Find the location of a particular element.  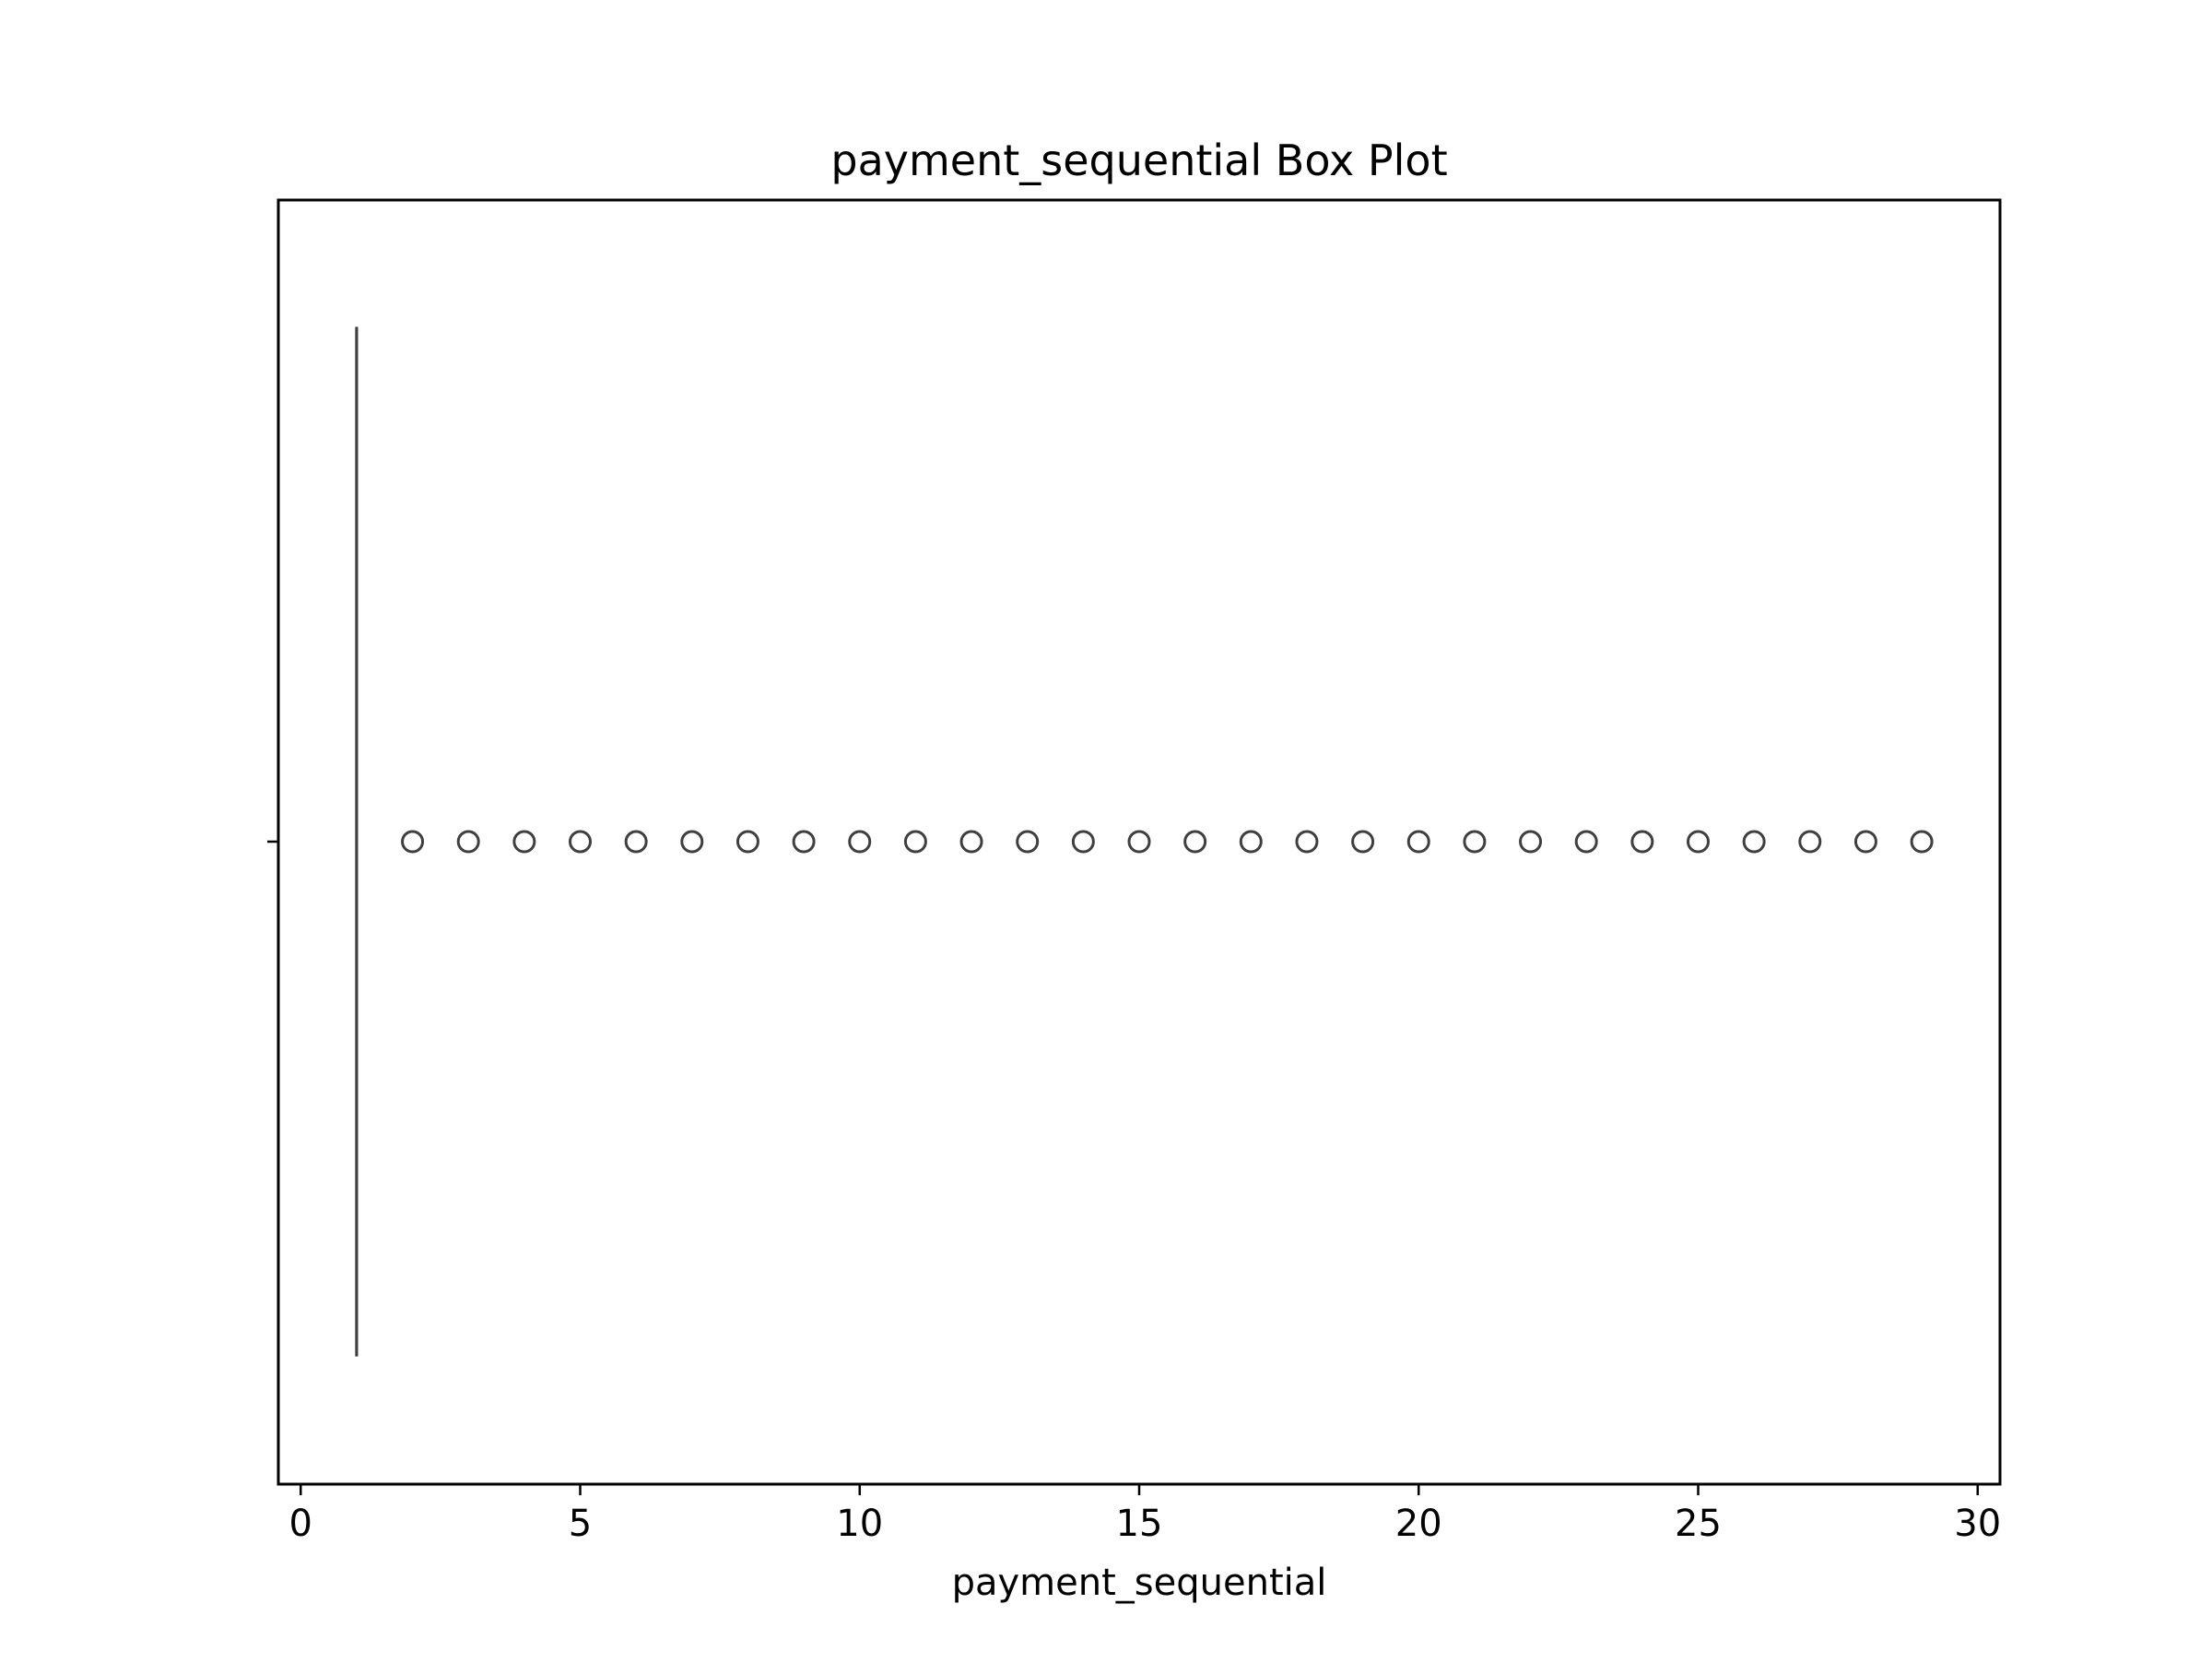

x-tick-label: 0 is located at coordinates (300, 1524).